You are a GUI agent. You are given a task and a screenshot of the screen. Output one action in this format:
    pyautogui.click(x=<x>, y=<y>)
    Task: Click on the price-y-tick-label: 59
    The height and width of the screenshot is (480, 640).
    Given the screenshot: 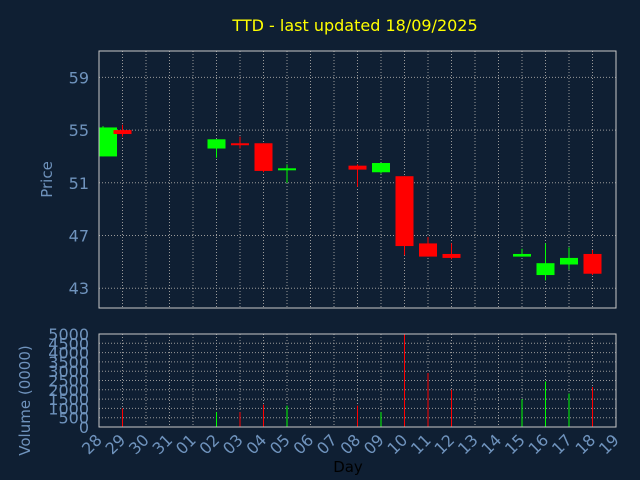 What is the action you would take?
    pyautogui.click(x=79, y=77)
    